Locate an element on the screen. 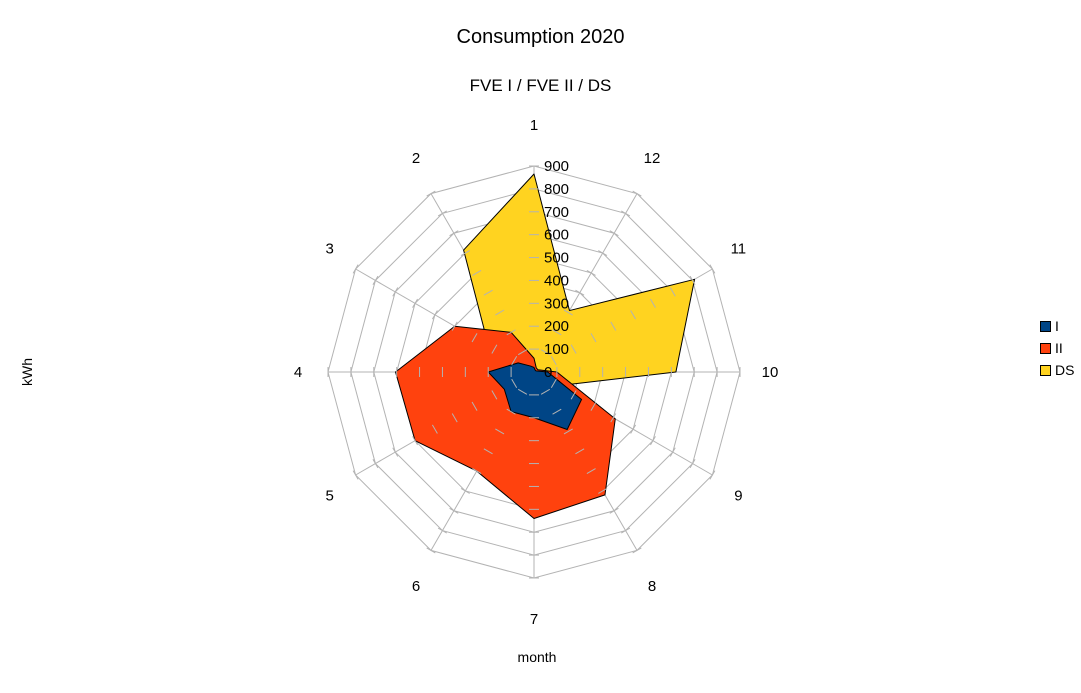 The width and height of the screenshot is (1081, 693). category-label: 3 is located at coordinates (329, 249).